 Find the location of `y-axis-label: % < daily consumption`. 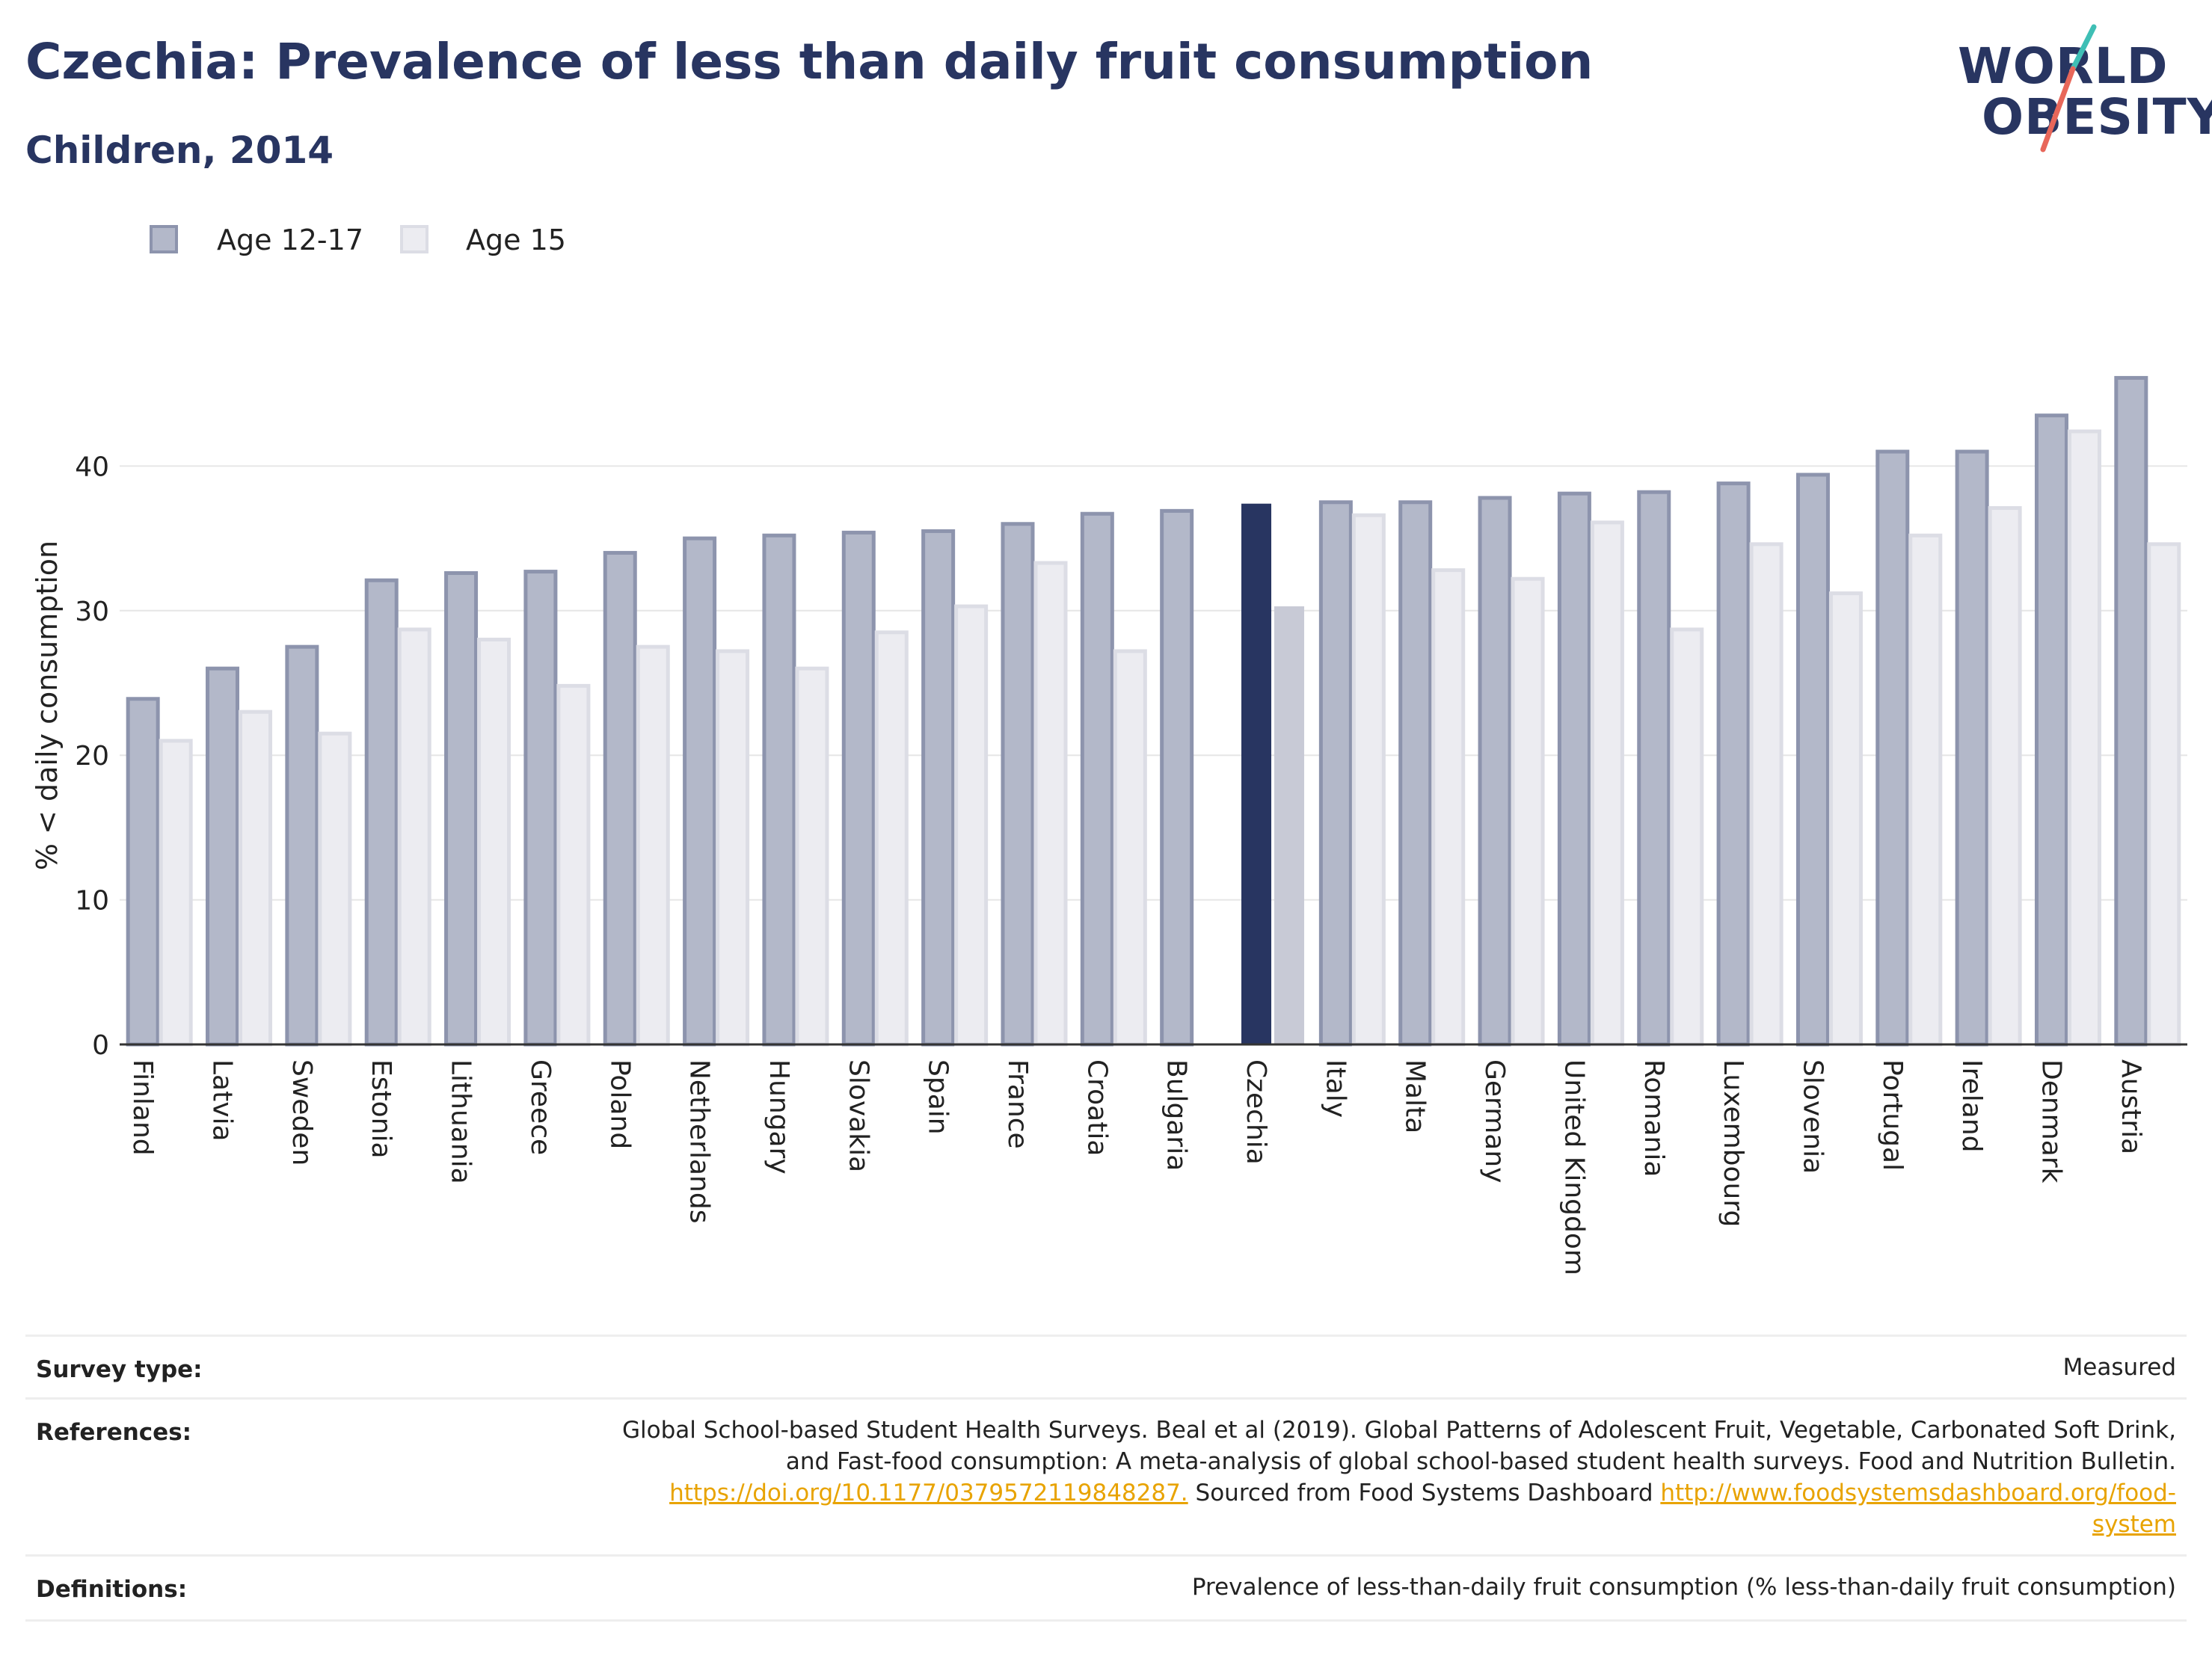

y-axis-label: % < daily consumption is located at coordinates (47, 705).